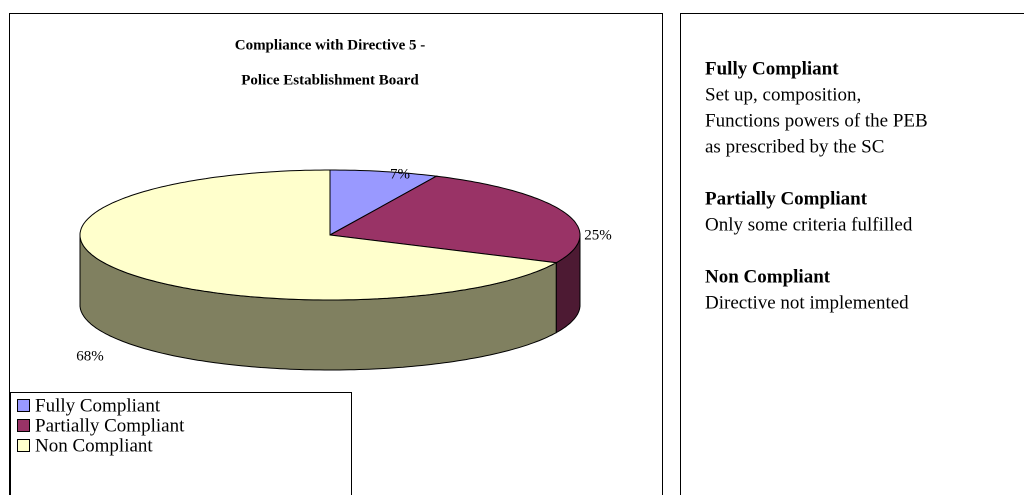  What do you see at coordinates (786, 198) in the screenshot?
I see `note-term: Partially Compliant` at bounding box center [786, 198].